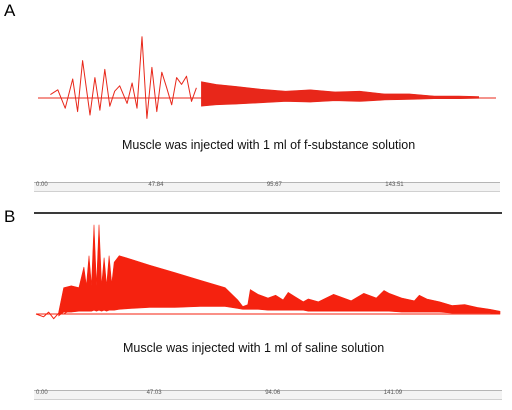 This screenshot has width=512, height=410. What do you see at coordinates (10, 10) in the screenshot?
I see `panel-label-a: A` at bounding box center [10, 10].